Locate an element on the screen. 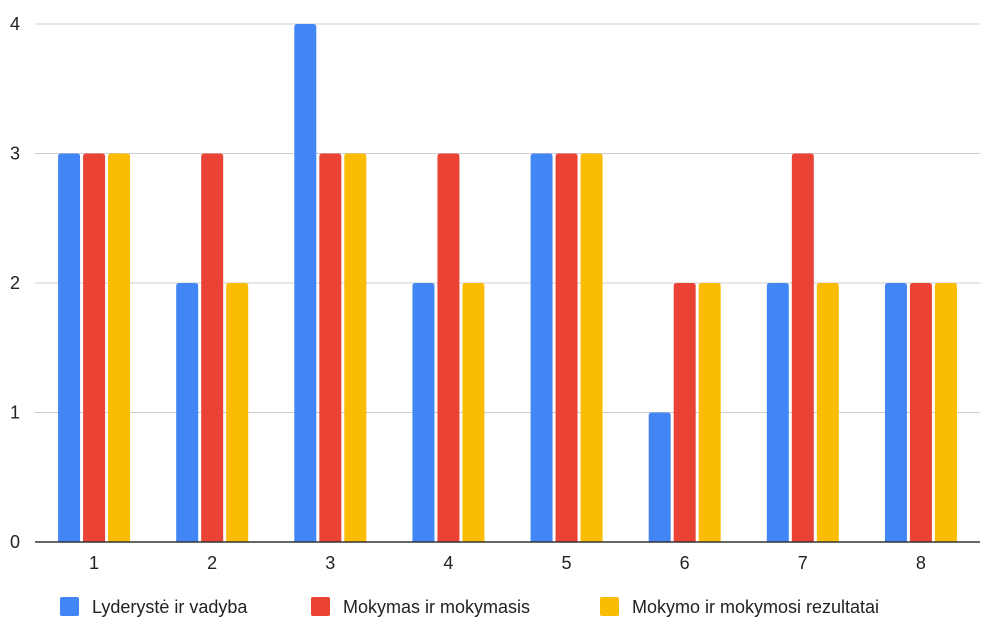 The image size is (993, 618). y-tick-label: 2 is located at coordinates (15, 283).